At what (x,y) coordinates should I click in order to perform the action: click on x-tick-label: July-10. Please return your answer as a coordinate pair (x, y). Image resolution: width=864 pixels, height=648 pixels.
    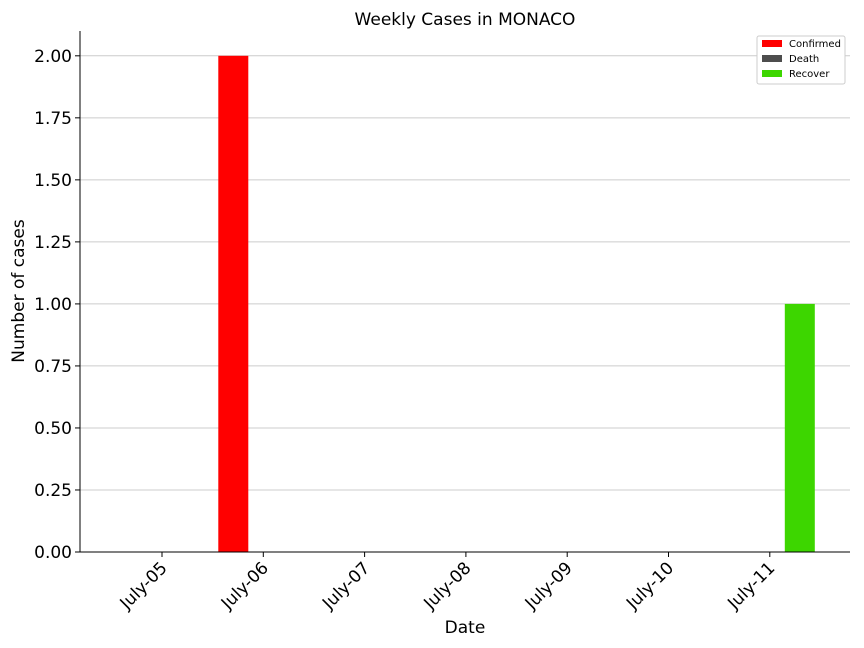
    Looking at the image, I should click on (650, 586).